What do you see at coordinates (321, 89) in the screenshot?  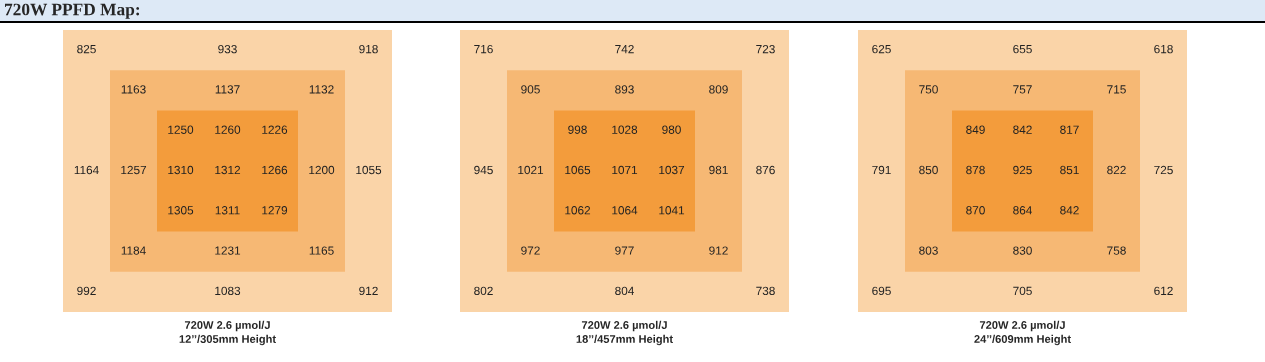 I see `data-label: 1132` at bounding box center [321, 89].